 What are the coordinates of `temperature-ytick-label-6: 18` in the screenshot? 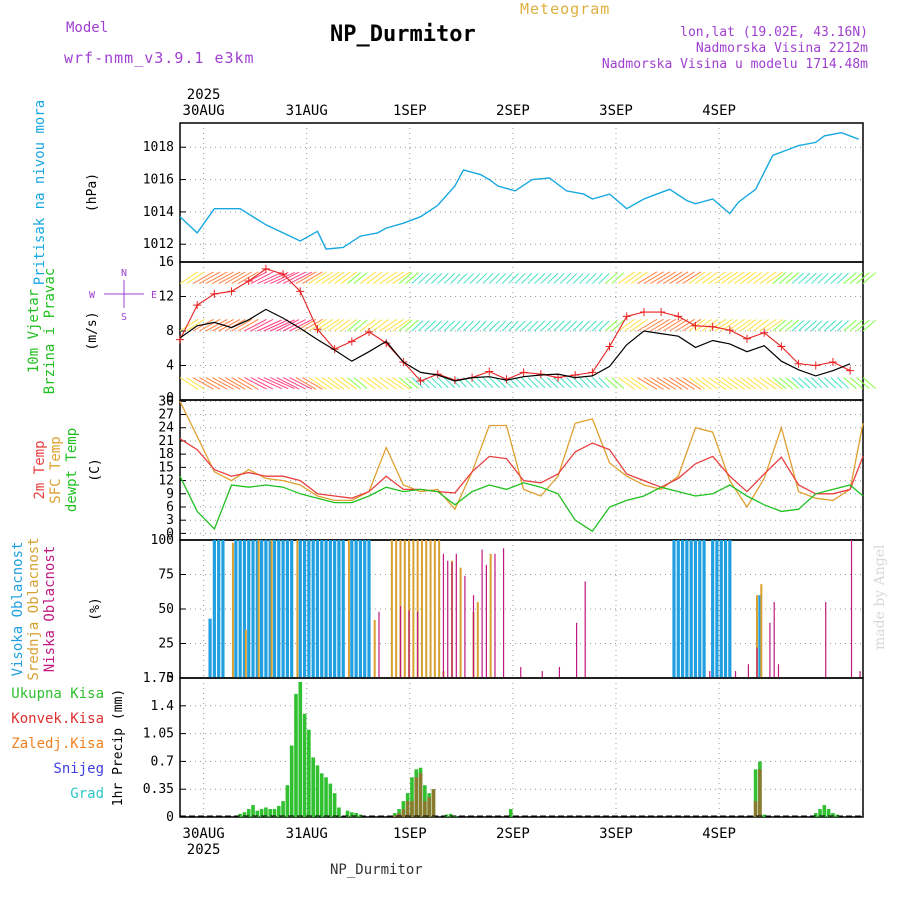 It's located at (166, 454).